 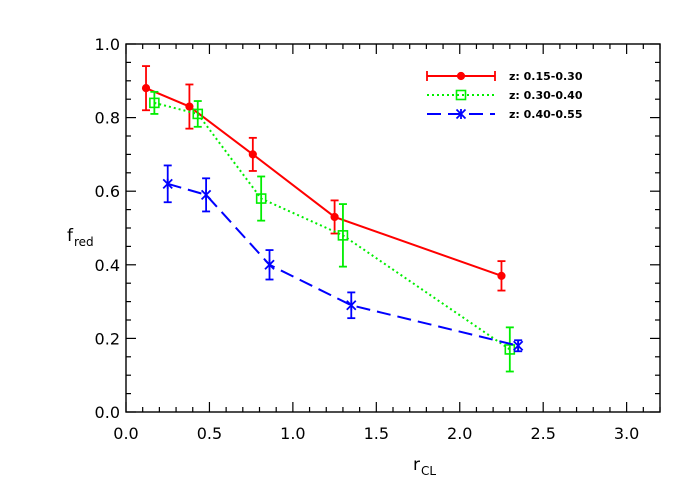 What do you see at coordinates (107, 191) in the screenshot?
I see `y-tick-label: 0.6` at bounding box center [107, 191].